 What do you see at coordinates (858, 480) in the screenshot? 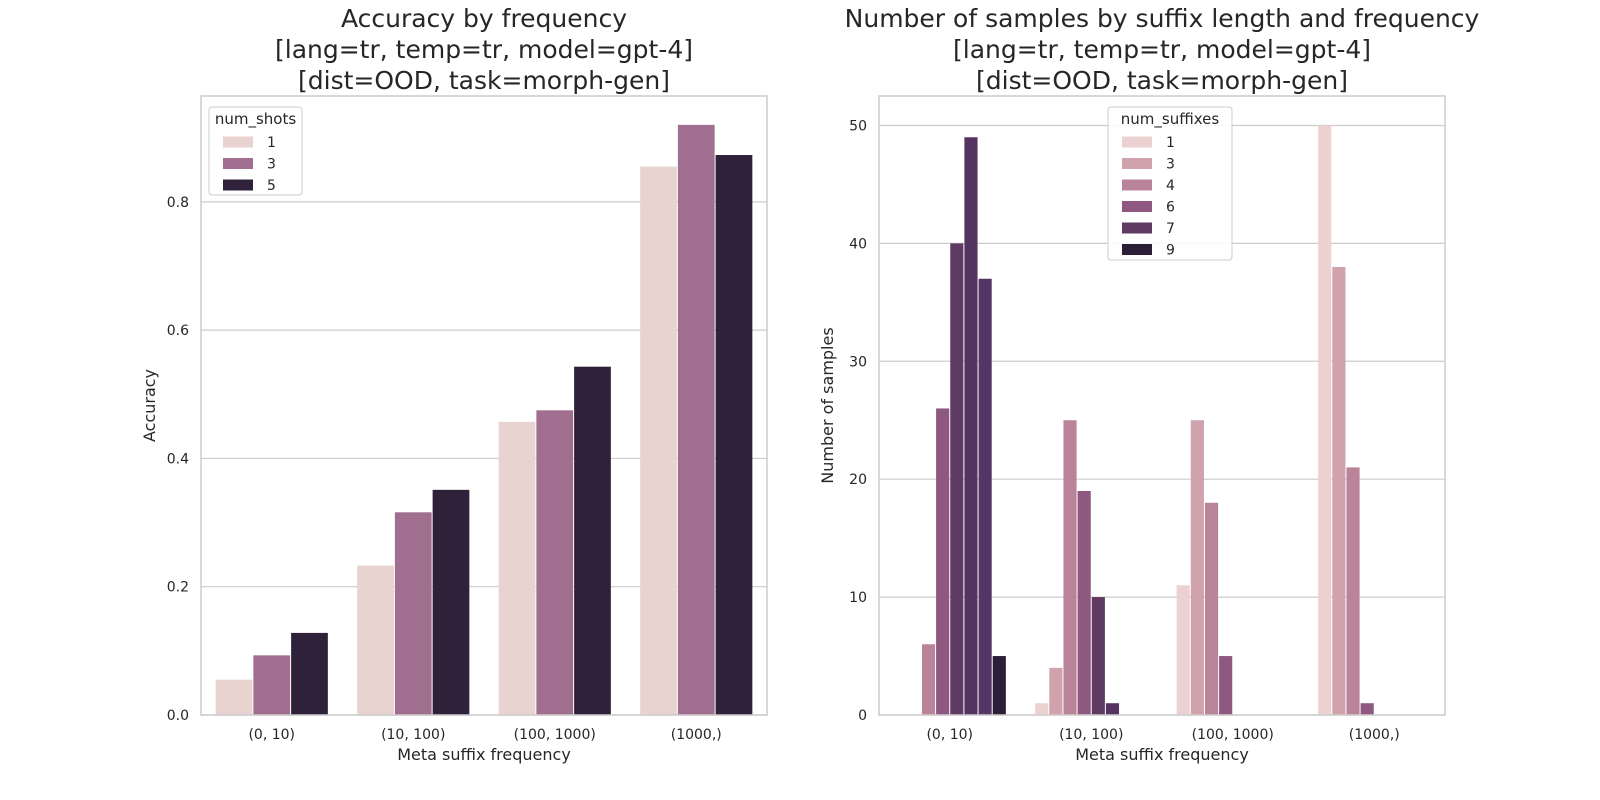
I see `y-tick-label: 20` at bounding box center [858, 480].